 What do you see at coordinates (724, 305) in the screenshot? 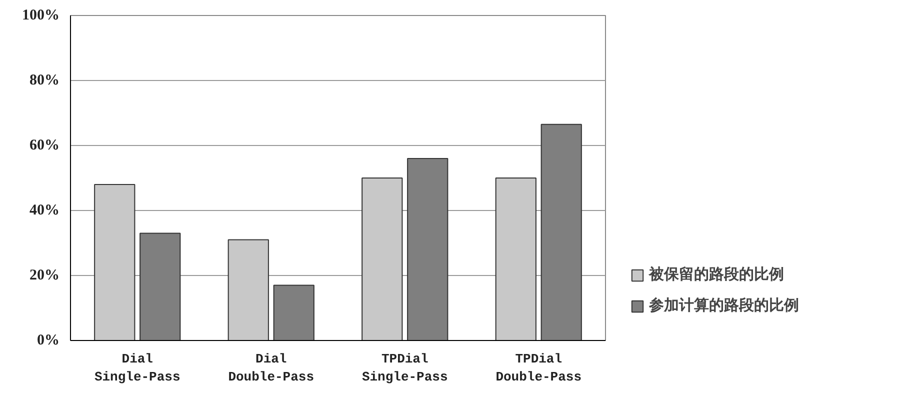
I see `legend-label: 参加计算的路段的比例` at bounding box center [724, 305].